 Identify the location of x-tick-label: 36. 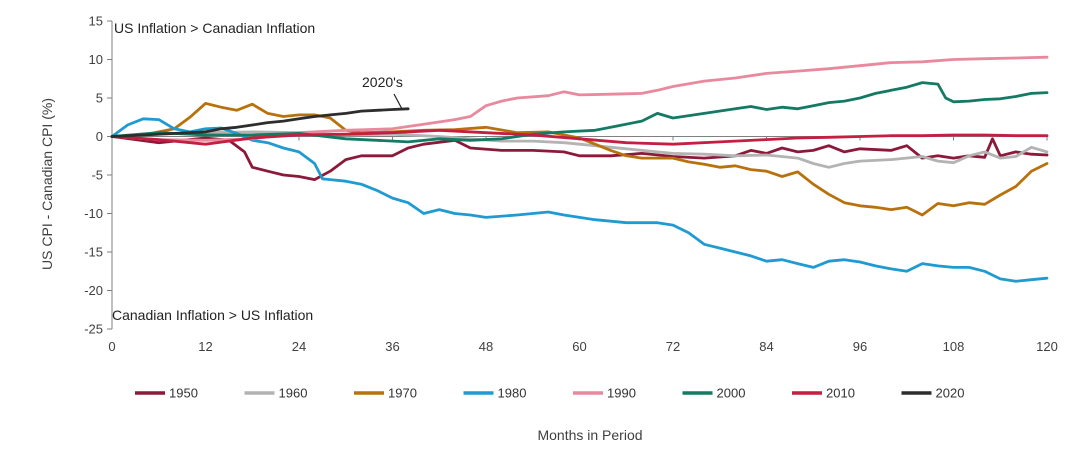
(392, 346).